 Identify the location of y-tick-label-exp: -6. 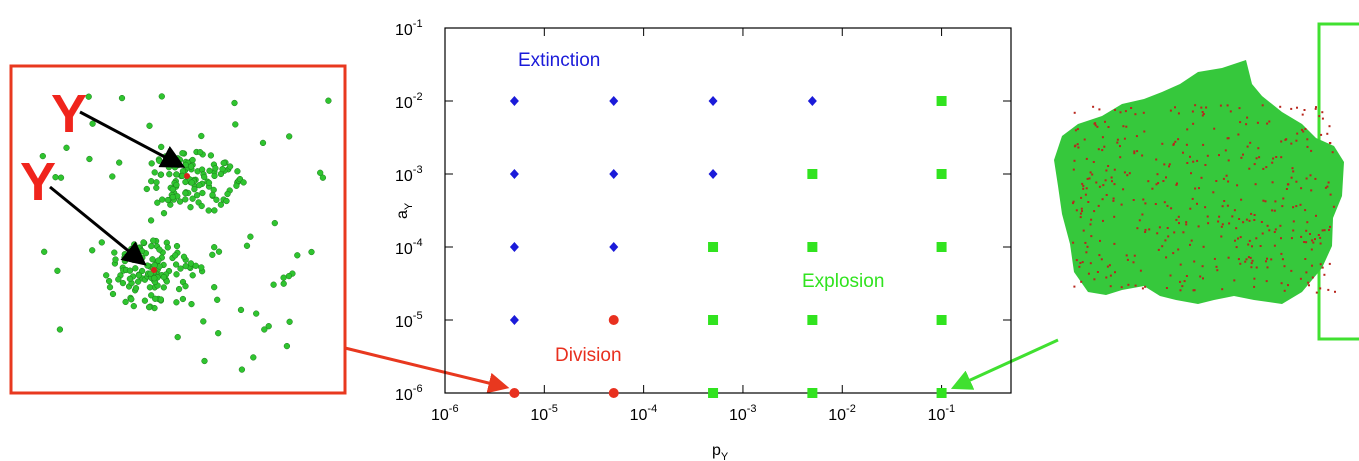
(418, 389).